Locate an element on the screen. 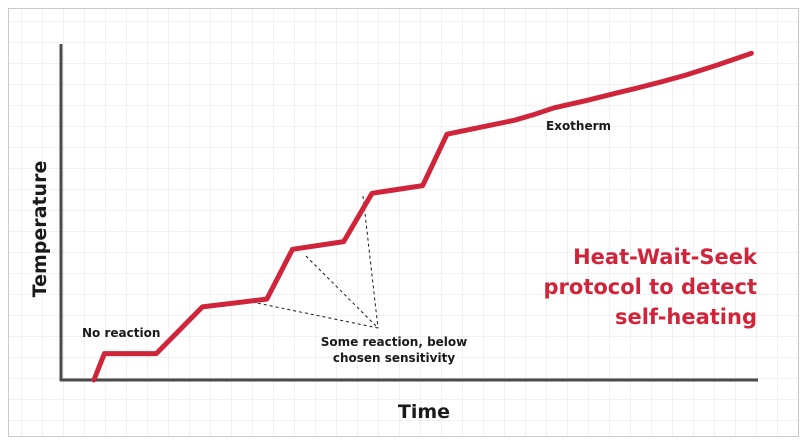 Image resolution: width=809 pixels, height=444 pixels. headline-line1: Heat-Wait-Seek is located at coordinates (665, 257).